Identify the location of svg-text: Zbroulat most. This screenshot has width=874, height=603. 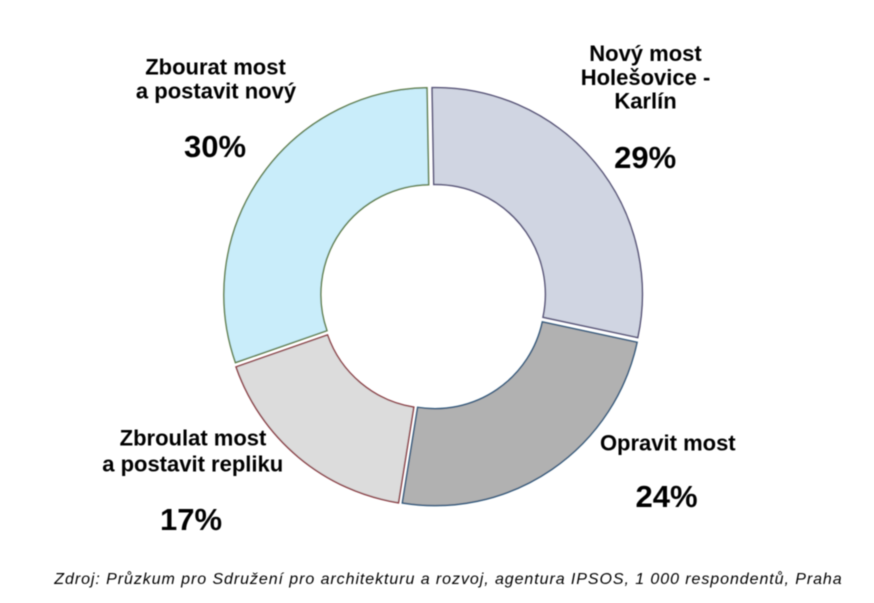
(193, 438).